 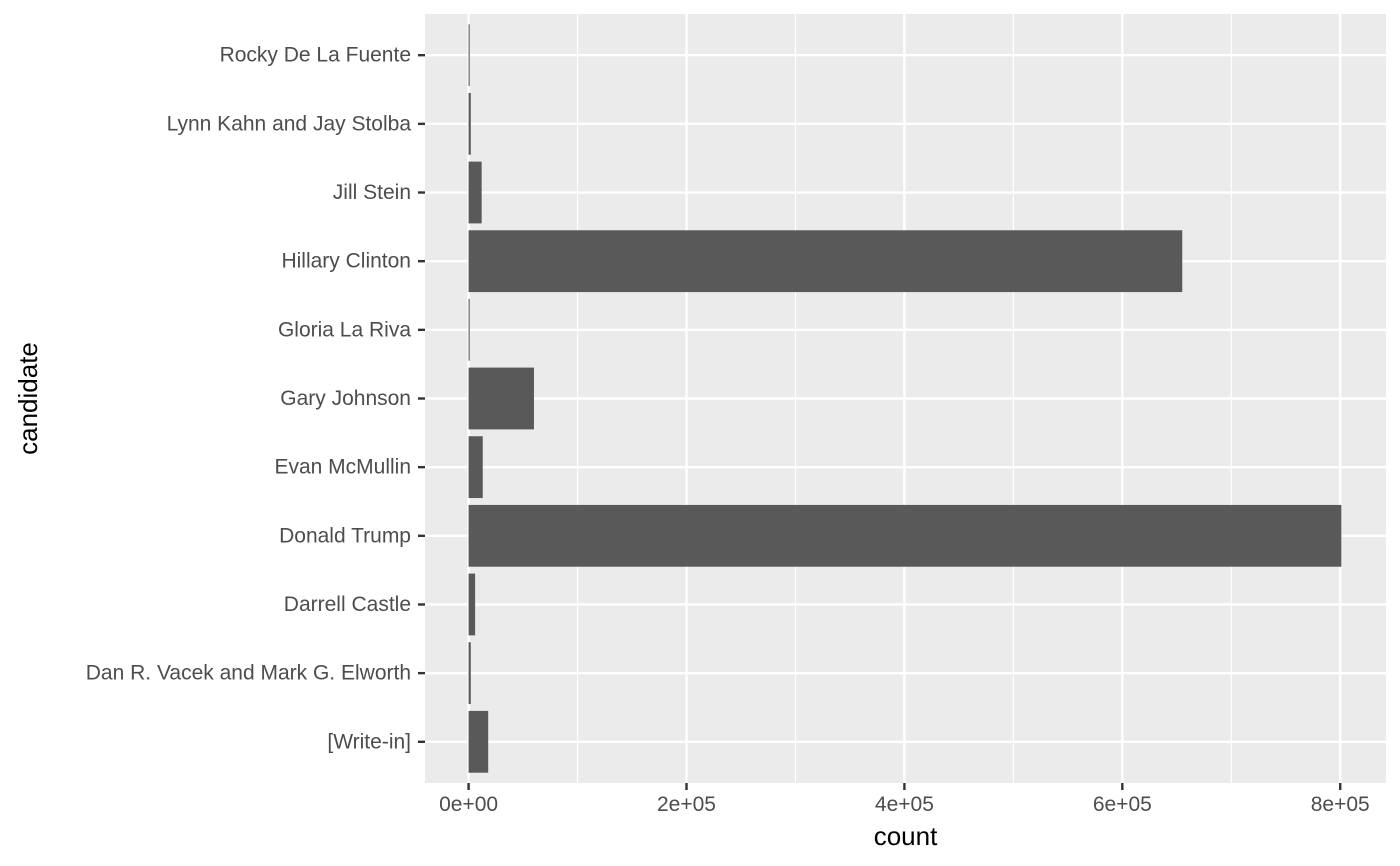 What do you see at coordinates (904, 804) in the screenshot?
I see `x-tick-label: 4e+05` at bounding box center [904, 804].